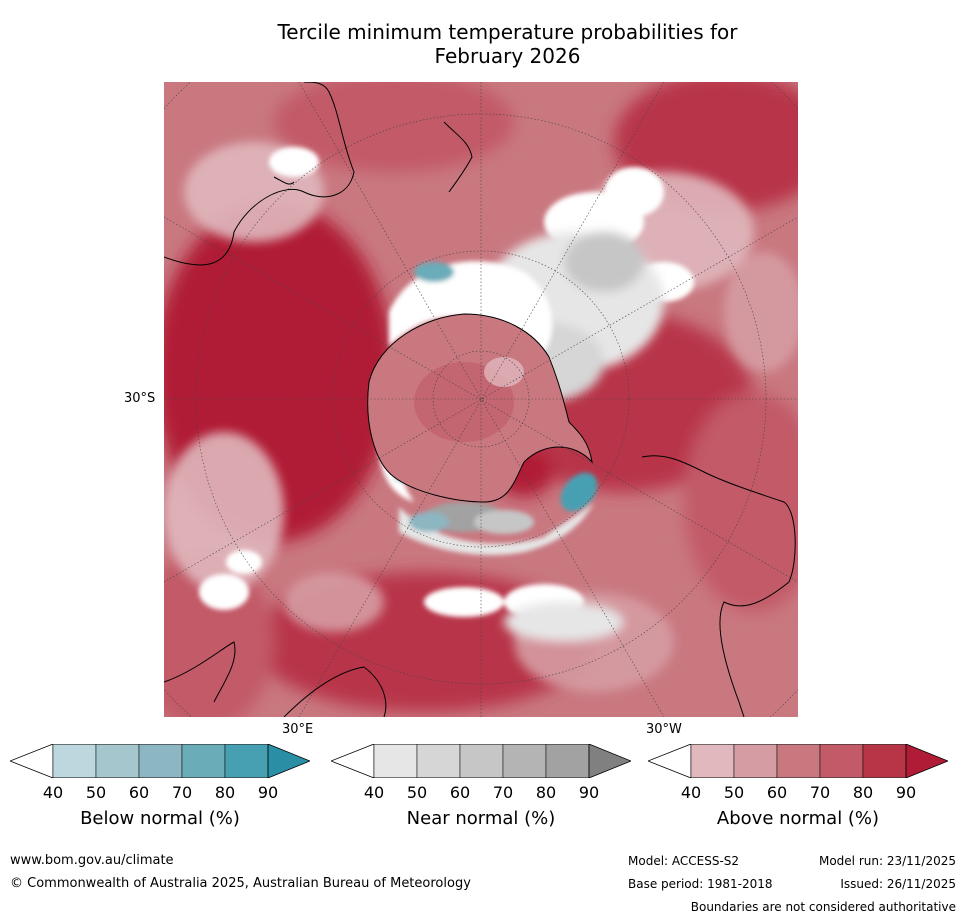 The image size is (965, 919). What do you see at coordinates (160, 818) in the screenshot?
I see `below-normal-label: Below normal (%)` at bounding box center [160, 818].